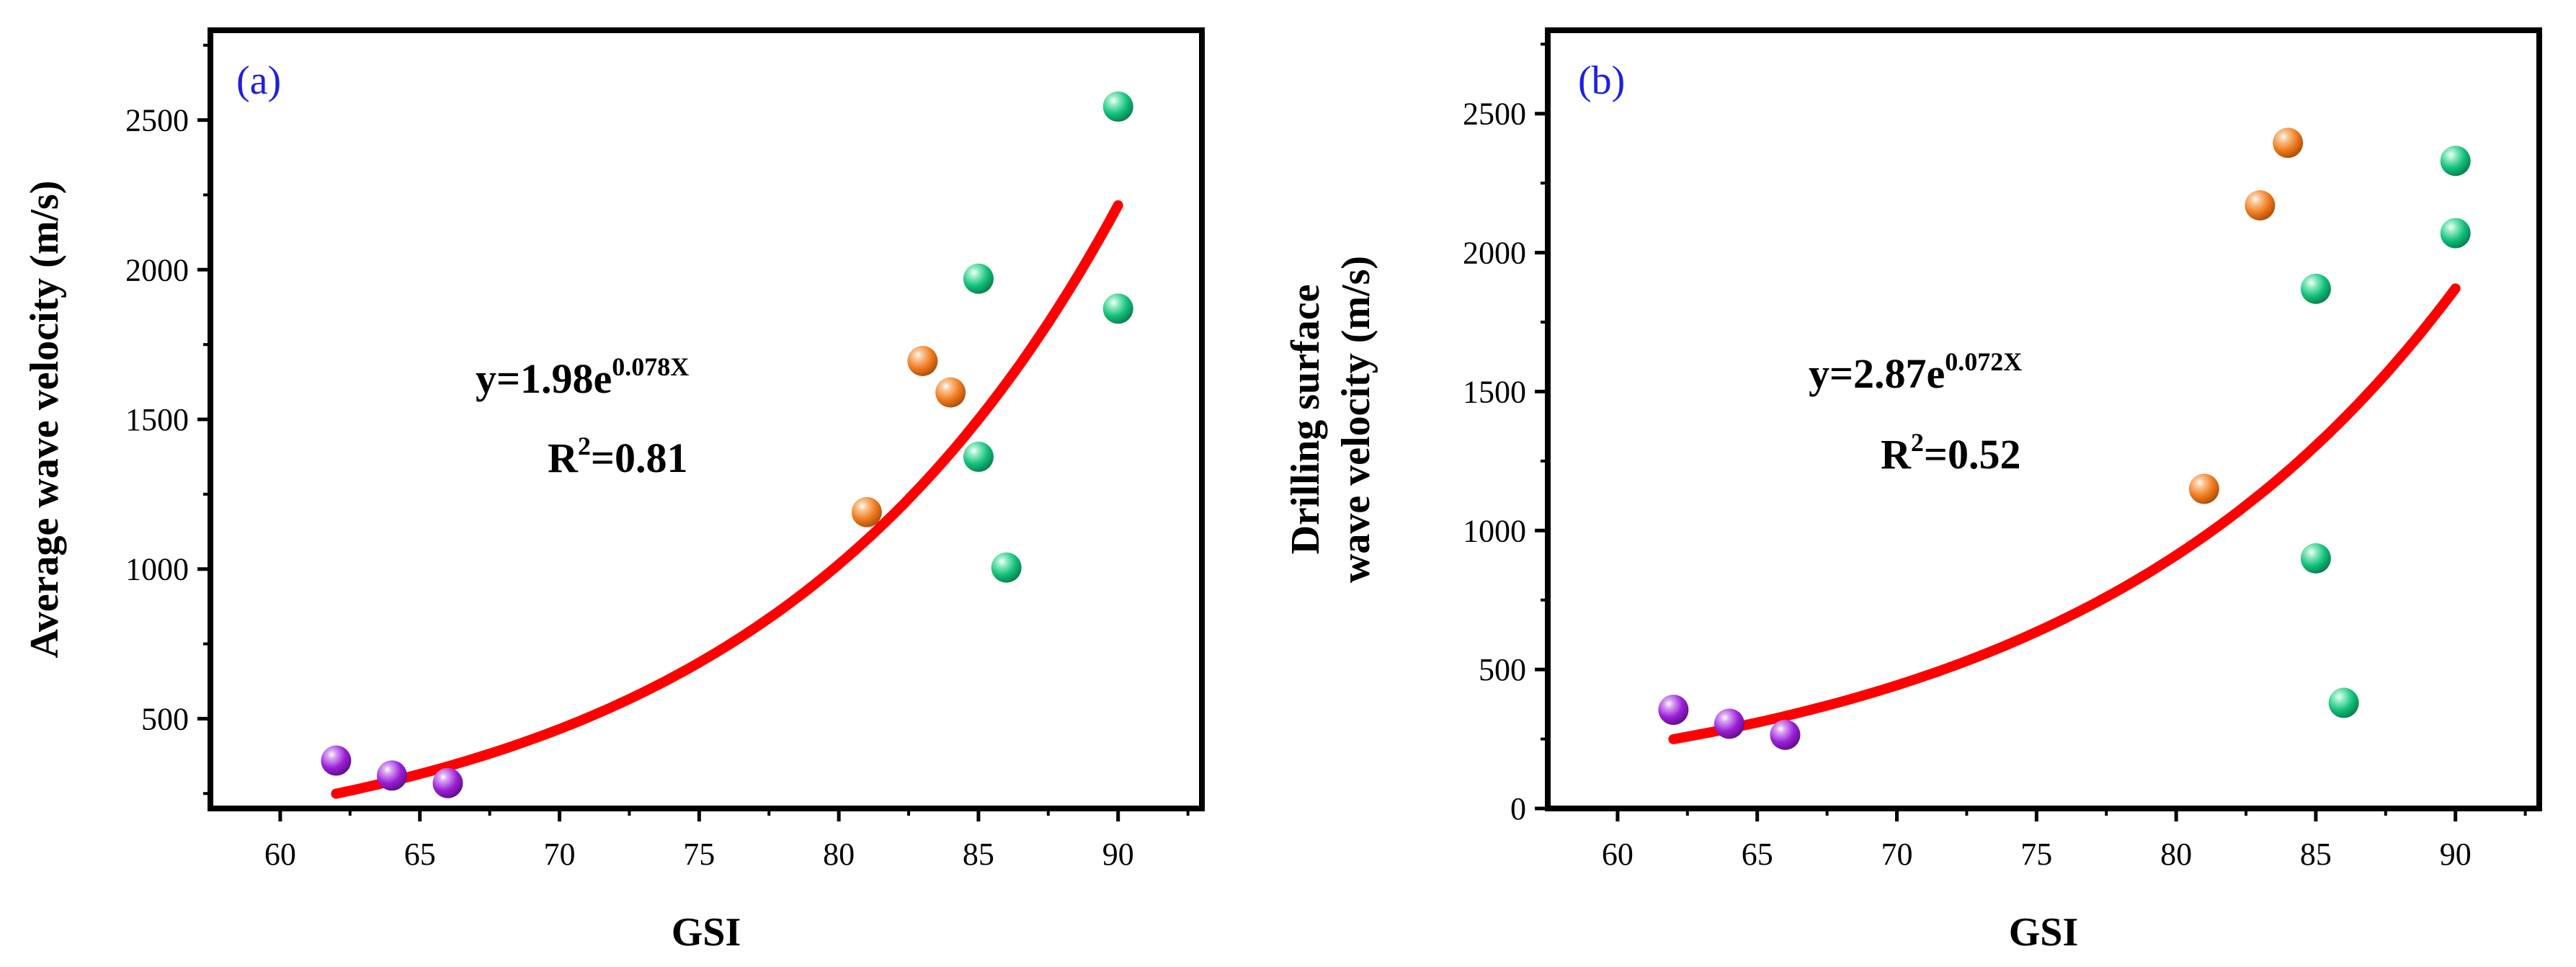 The height and width of the screenshot is (967, 2576). Describe the element at coordinates (44, 420) in the screenshot. I see `y-axis-title: Average wave velocity (m/s)` at that location.